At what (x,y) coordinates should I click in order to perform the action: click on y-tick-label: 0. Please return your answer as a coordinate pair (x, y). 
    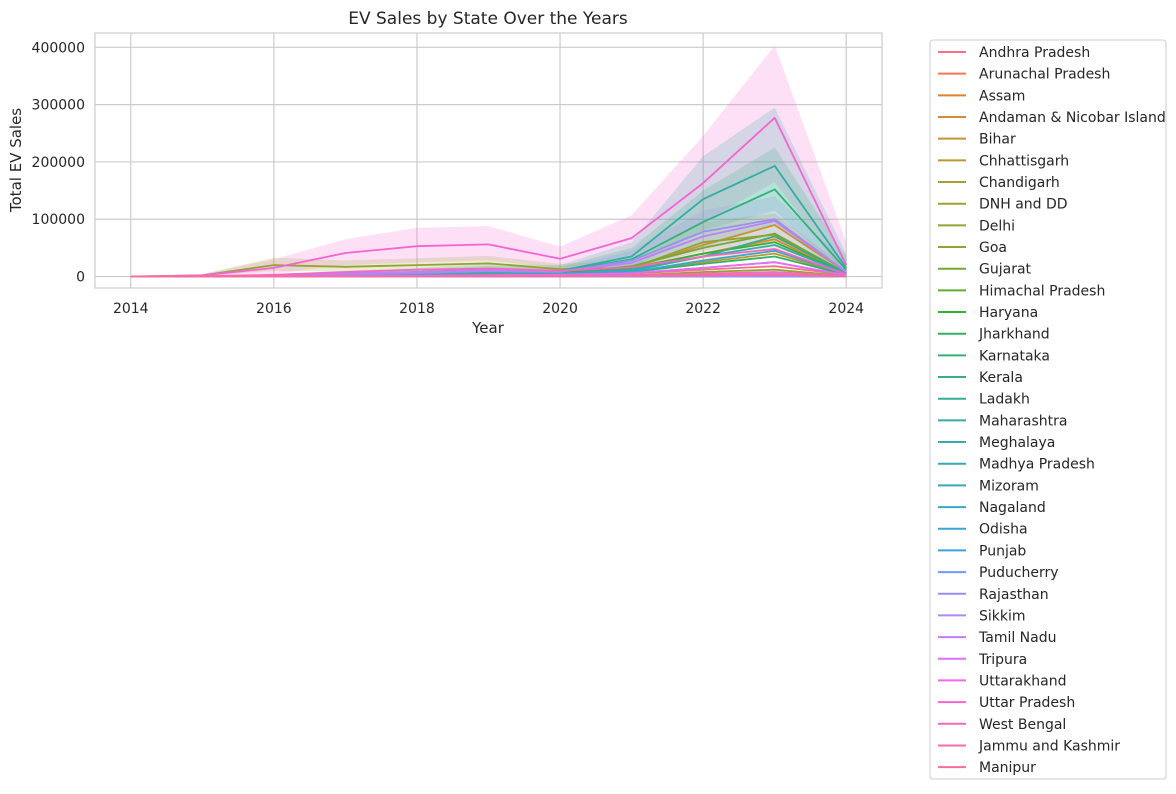
    Looking at the image, I should click on (80, 278).